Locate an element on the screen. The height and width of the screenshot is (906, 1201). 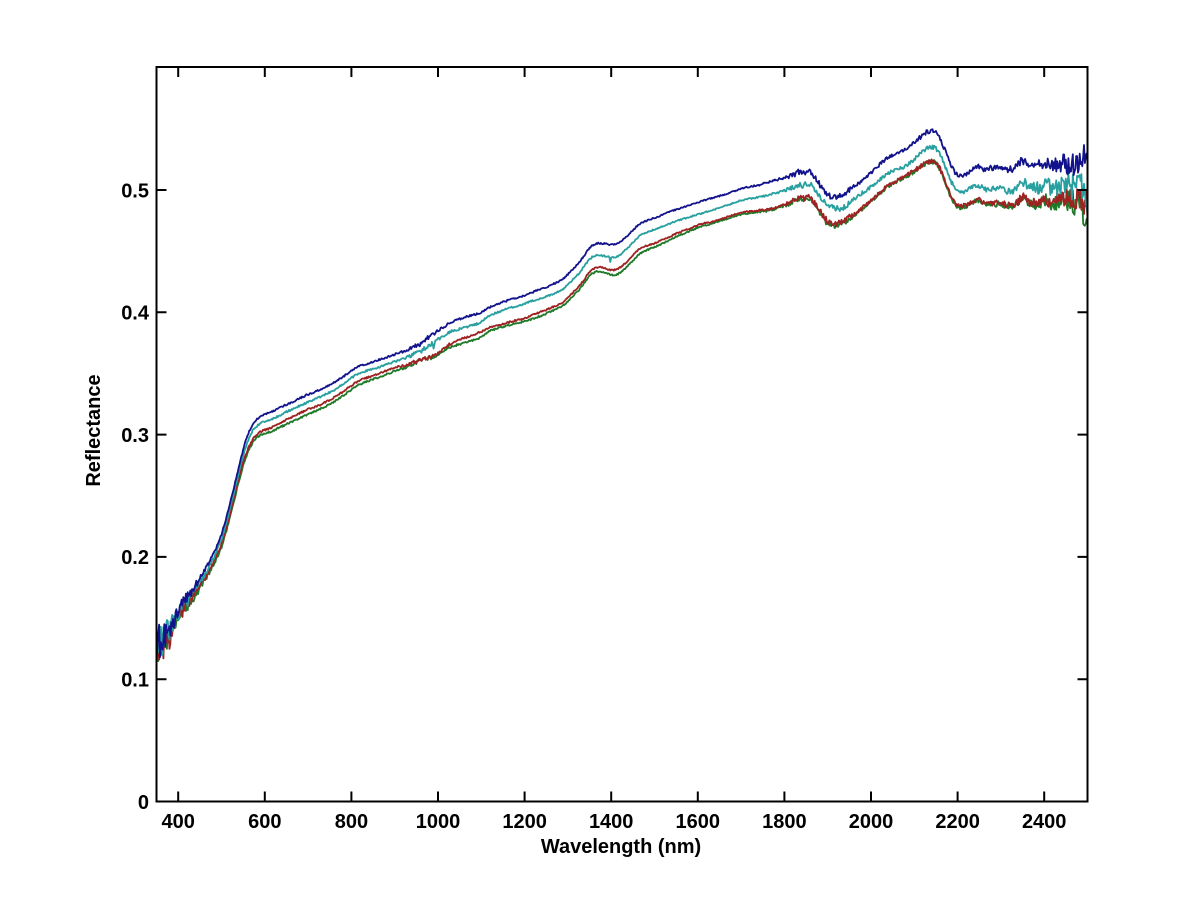
svg-text: 2000 is located at coordinates (871, 822).